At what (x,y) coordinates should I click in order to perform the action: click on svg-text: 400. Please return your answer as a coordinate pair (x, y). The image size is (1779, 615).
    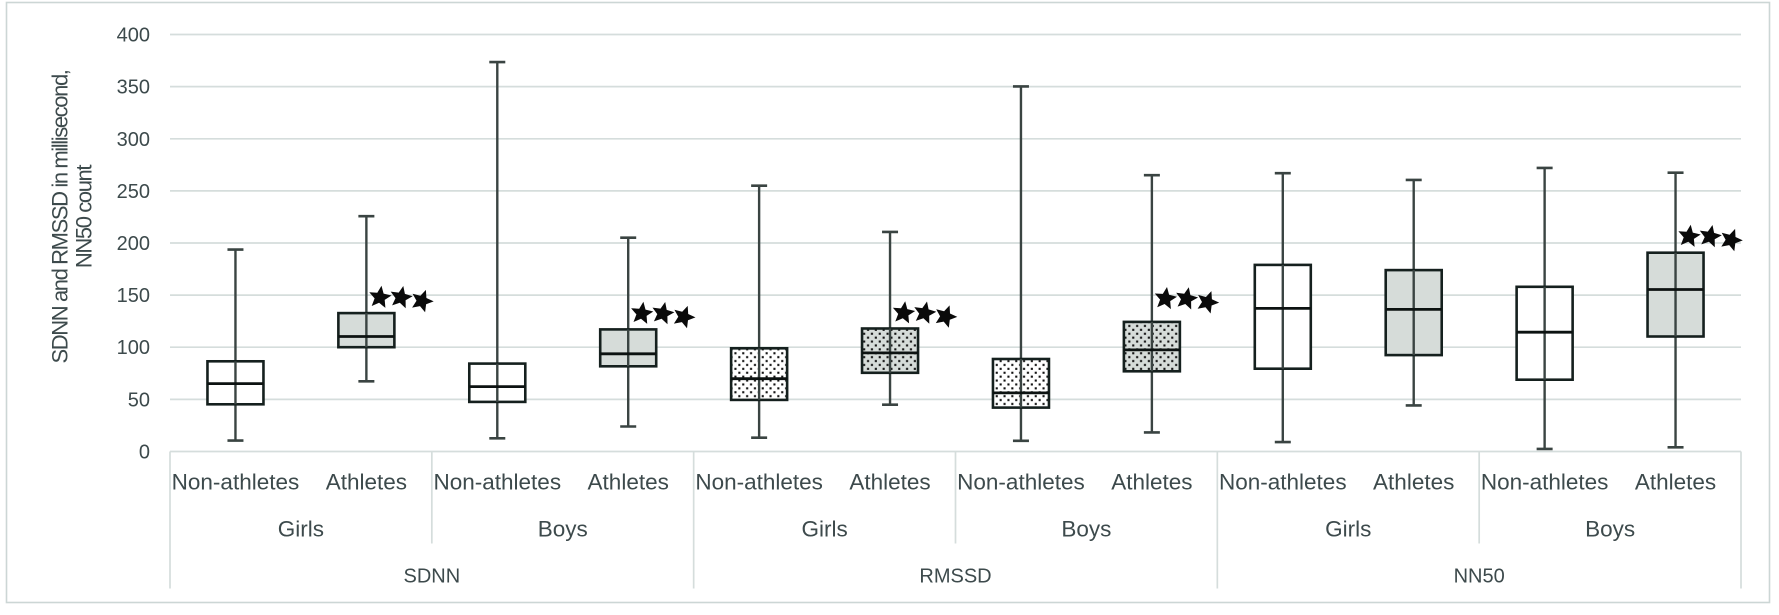
    Looking at the image, I should click on (133, 36).